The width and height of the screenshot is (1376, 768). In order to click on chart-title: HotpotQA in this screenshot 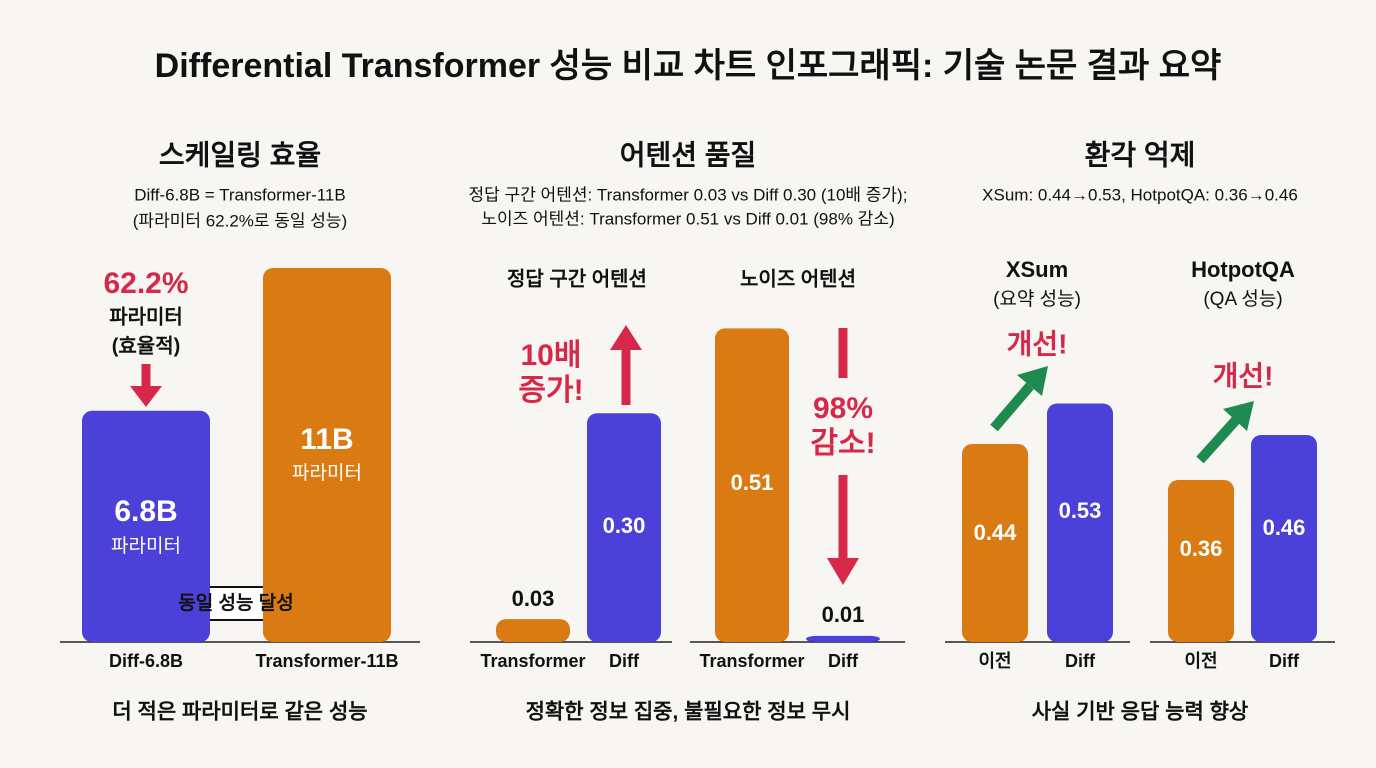, I will do `click(1243, 269)`.